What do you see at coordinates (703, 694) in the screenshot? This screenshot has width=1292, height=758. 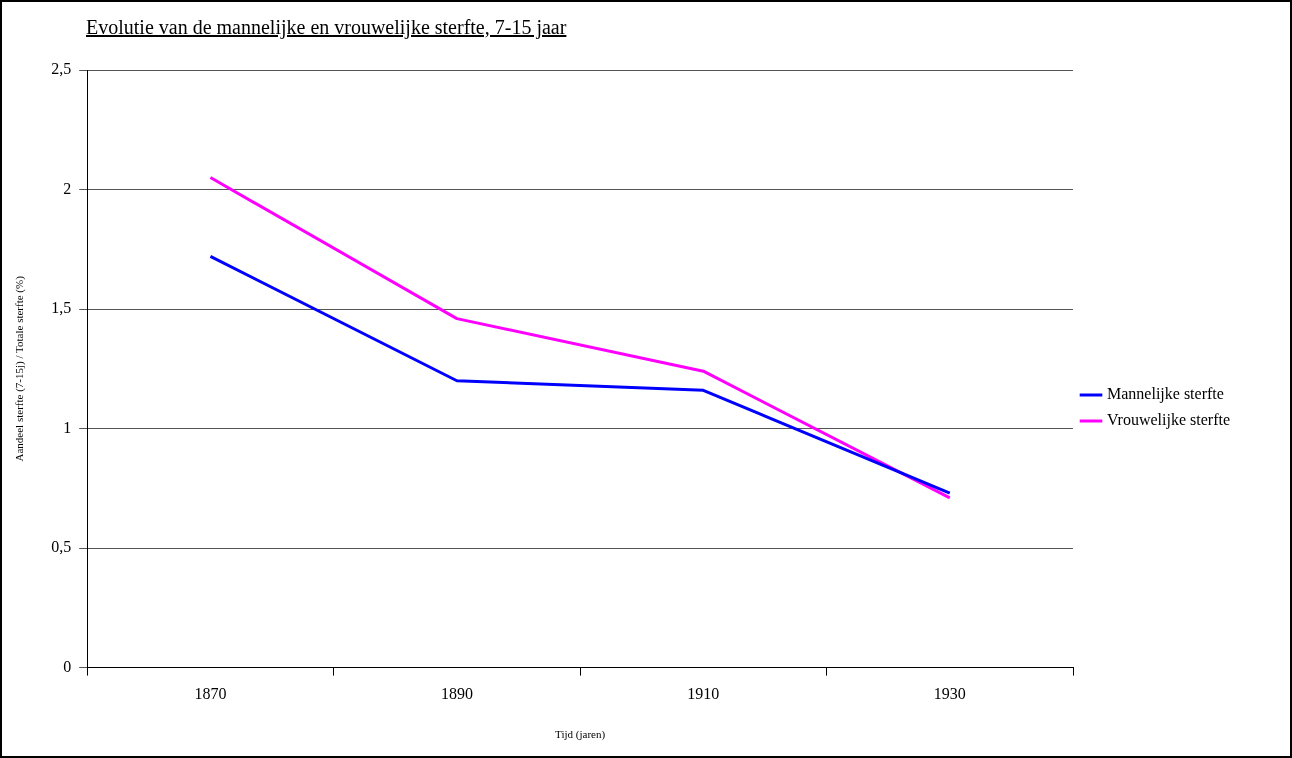 I see `x-tick-label: 1910` at bounding box center [703, 694].